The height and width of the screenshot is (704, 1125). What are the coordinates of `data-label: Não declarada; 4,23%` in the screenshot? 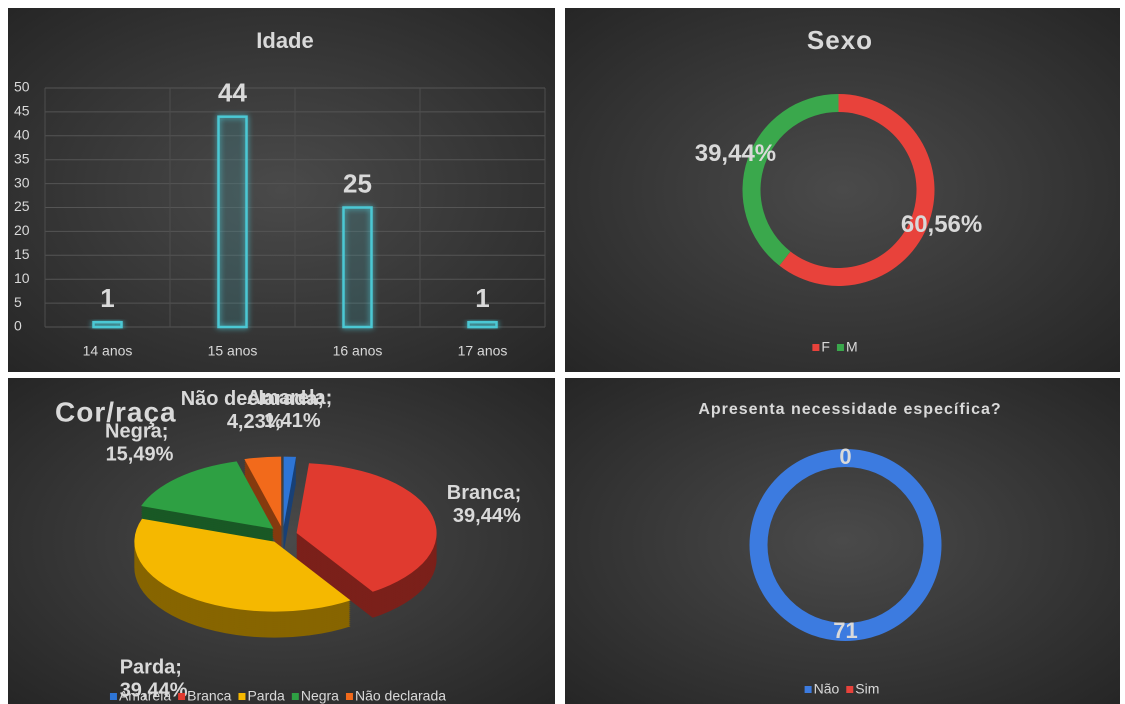 It's located at (255, 410).